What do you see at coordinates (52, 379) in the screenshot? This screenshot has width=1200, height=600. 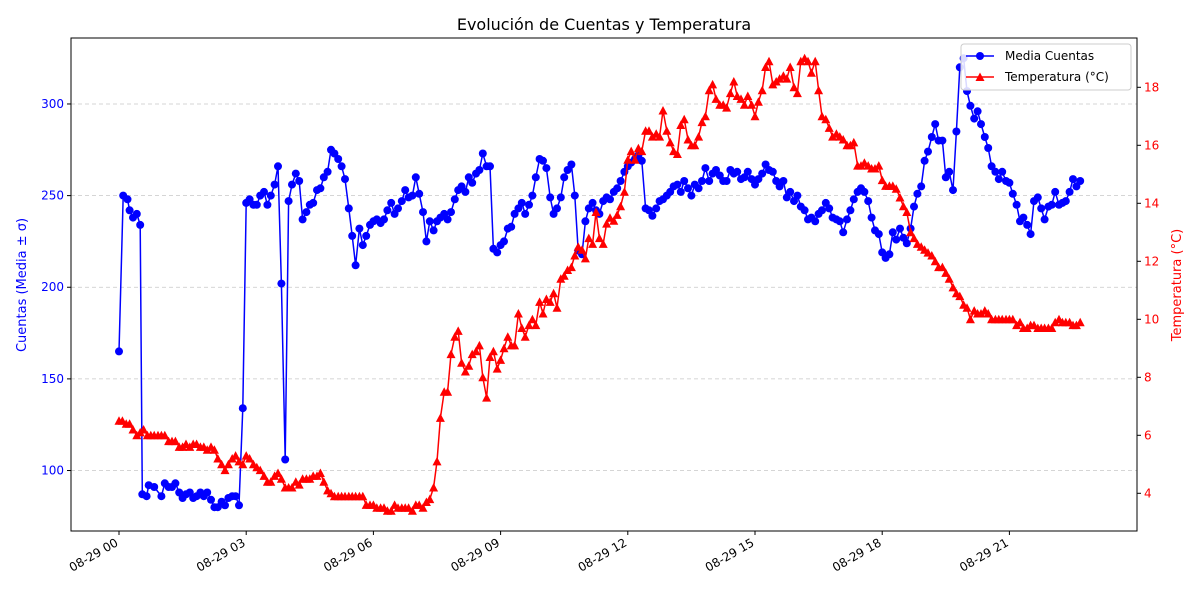 I see `y-left-tick-label-150: 150` at bounding box center [52, 379].